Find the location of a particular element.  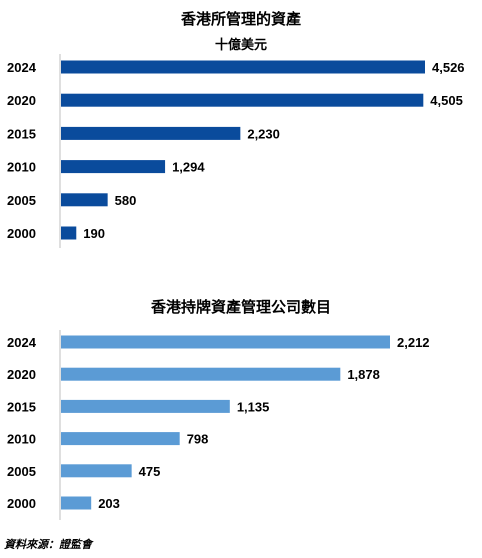

value-label-2015: 1,135 is located at coordinates (253, 406).